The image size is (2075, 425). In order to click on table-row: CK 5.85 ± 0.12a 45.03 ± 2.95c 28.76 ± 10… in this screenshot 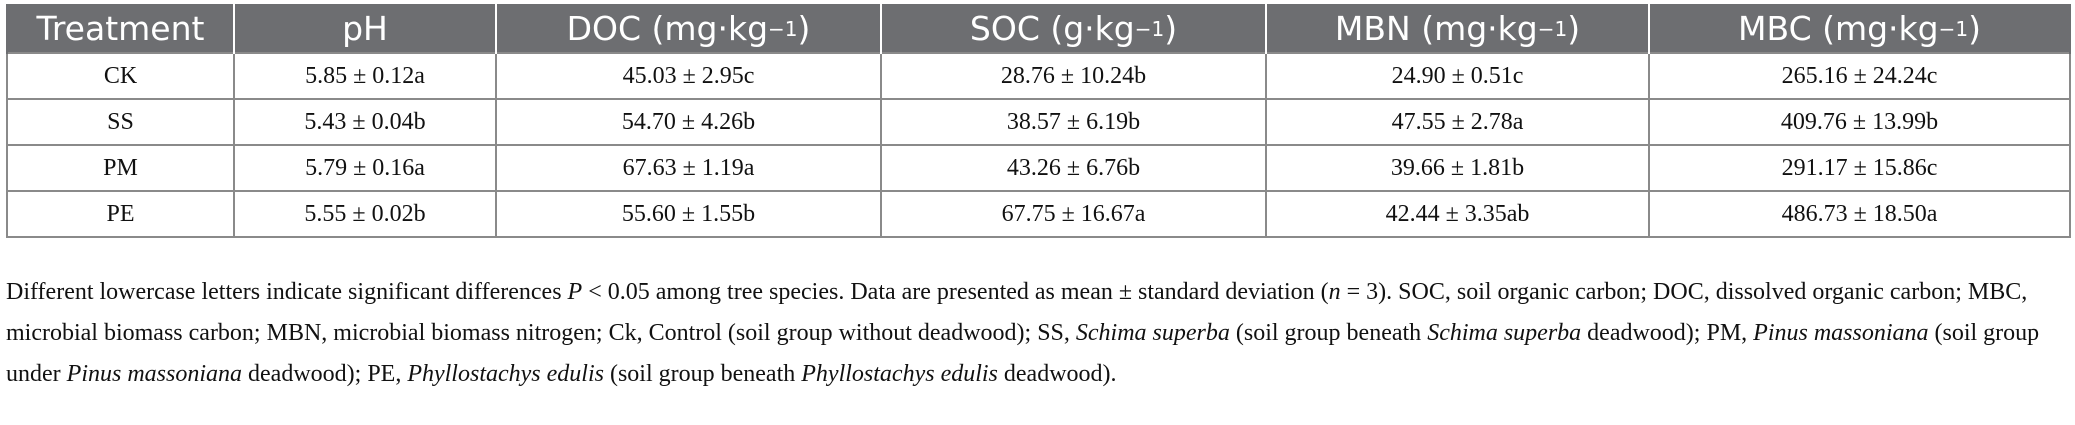, I will do `click(1038, 76)`.